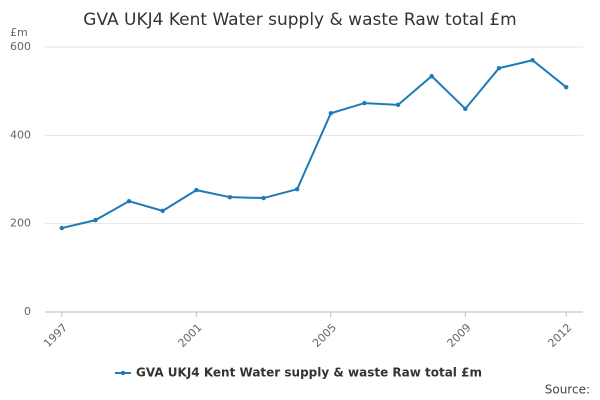  Describe the element at coordinates (19, 32) in the screenshot. I see `y-axis-label: £m` at that location.